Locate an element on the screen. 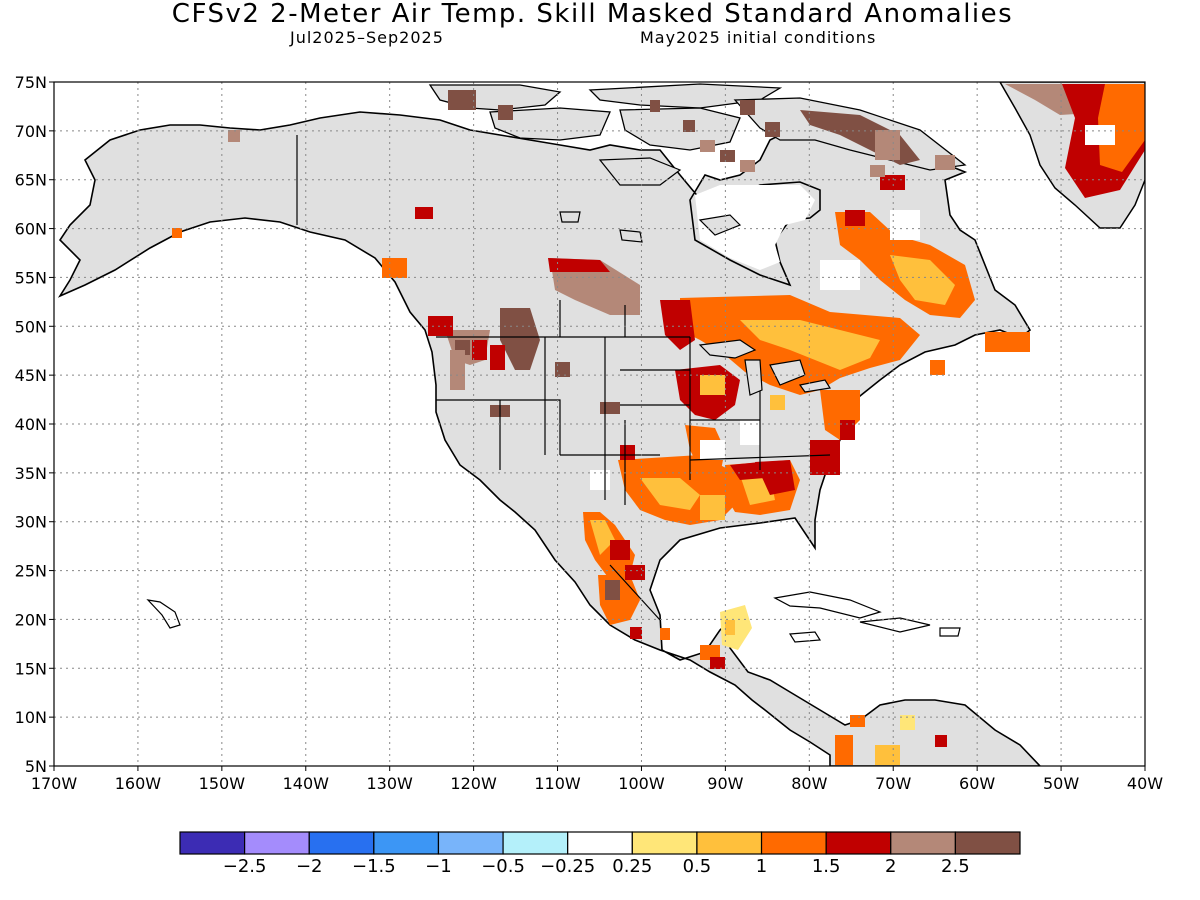 Image resolution: width=1200 pixels, height=900 pixels. colorbar-label: 2 is located at coordinates (891, 866).